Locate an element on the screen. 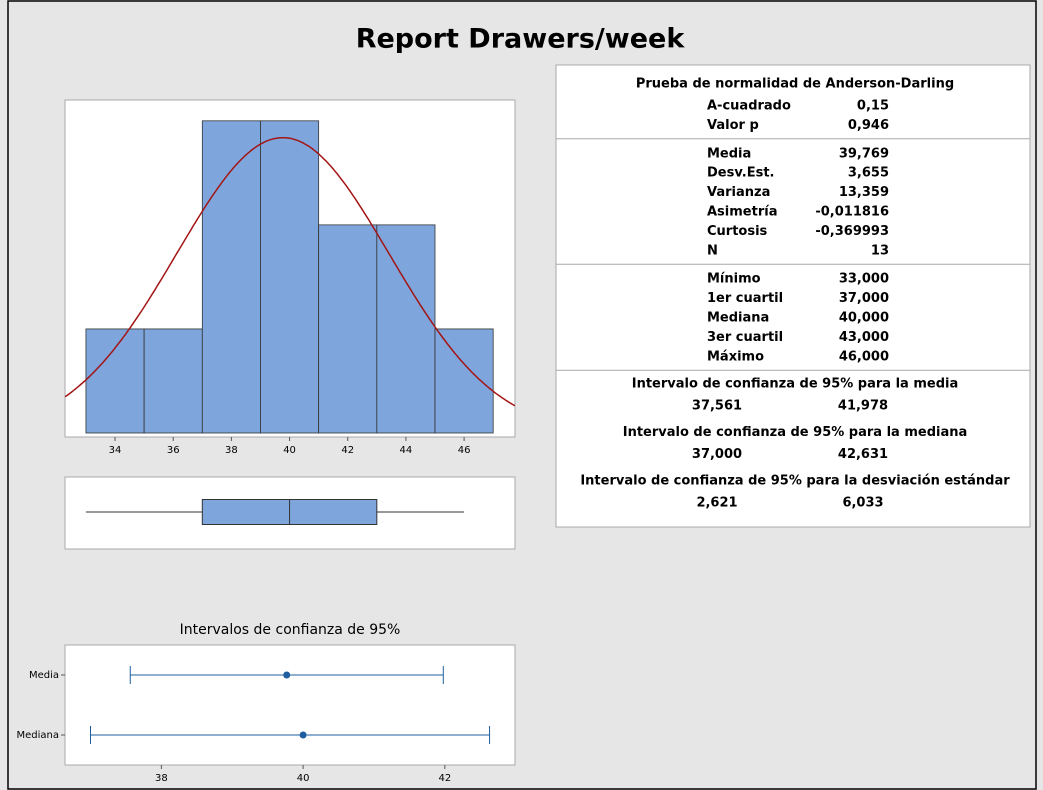 Image resolution: width=1043 pixels, height=790 pixels. stat-label: Media is located at coordinates (729, 153).